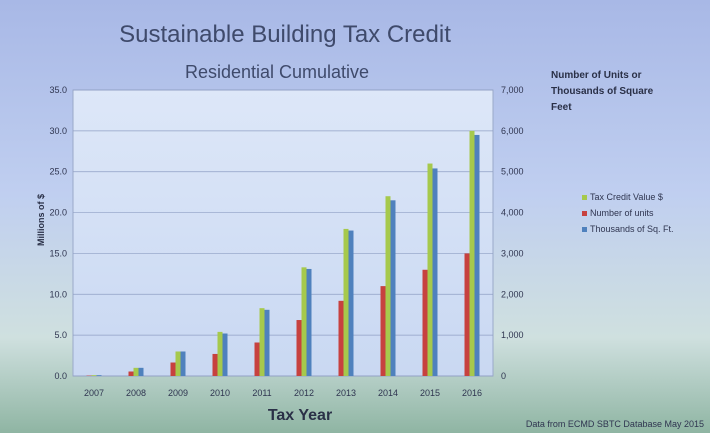  What do you see at coordinates (136, 393) in the screenshot?
I see `x-tick-label: 2008` at bounding box center [136, 393].